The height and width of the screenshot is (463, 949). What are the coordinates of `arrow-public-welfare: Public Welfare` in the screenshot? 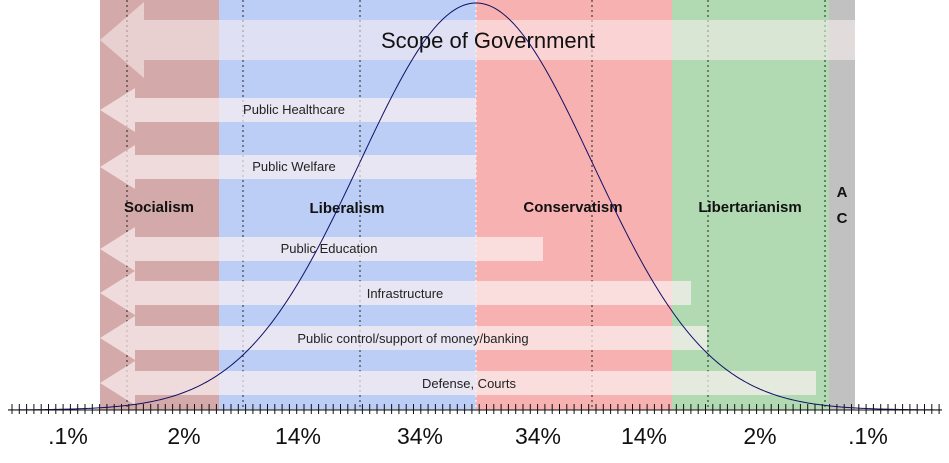 It's located at (288, 167).